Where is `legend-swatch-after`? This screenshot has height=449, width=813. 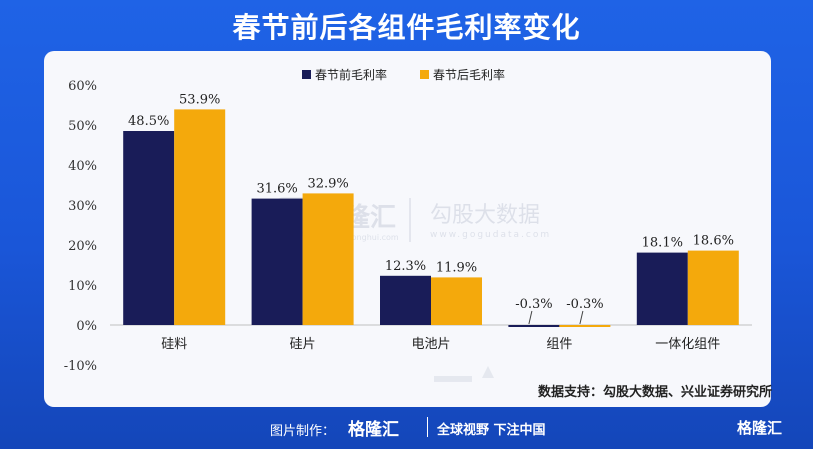
legend-swatch-after is located at coordinates (424, 74).